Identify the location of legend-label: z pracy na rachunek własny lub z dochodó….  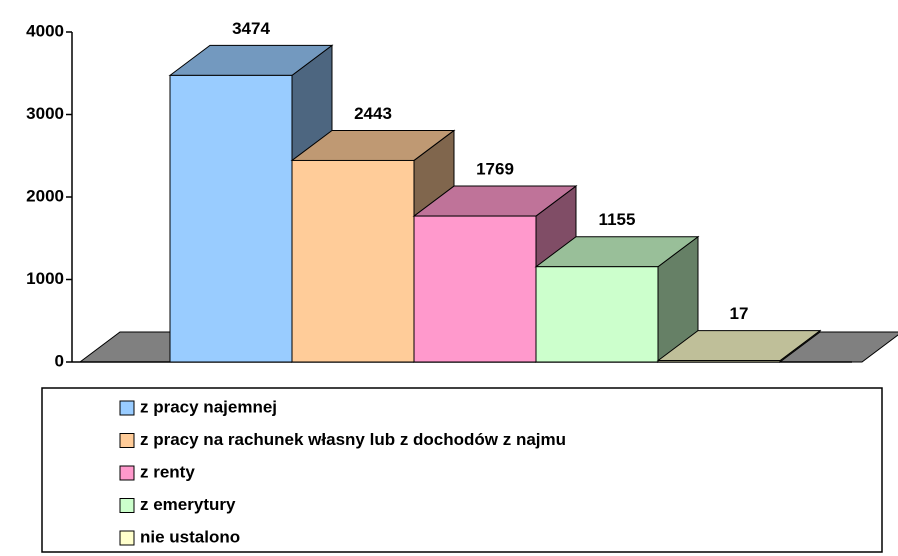
(353, 439).